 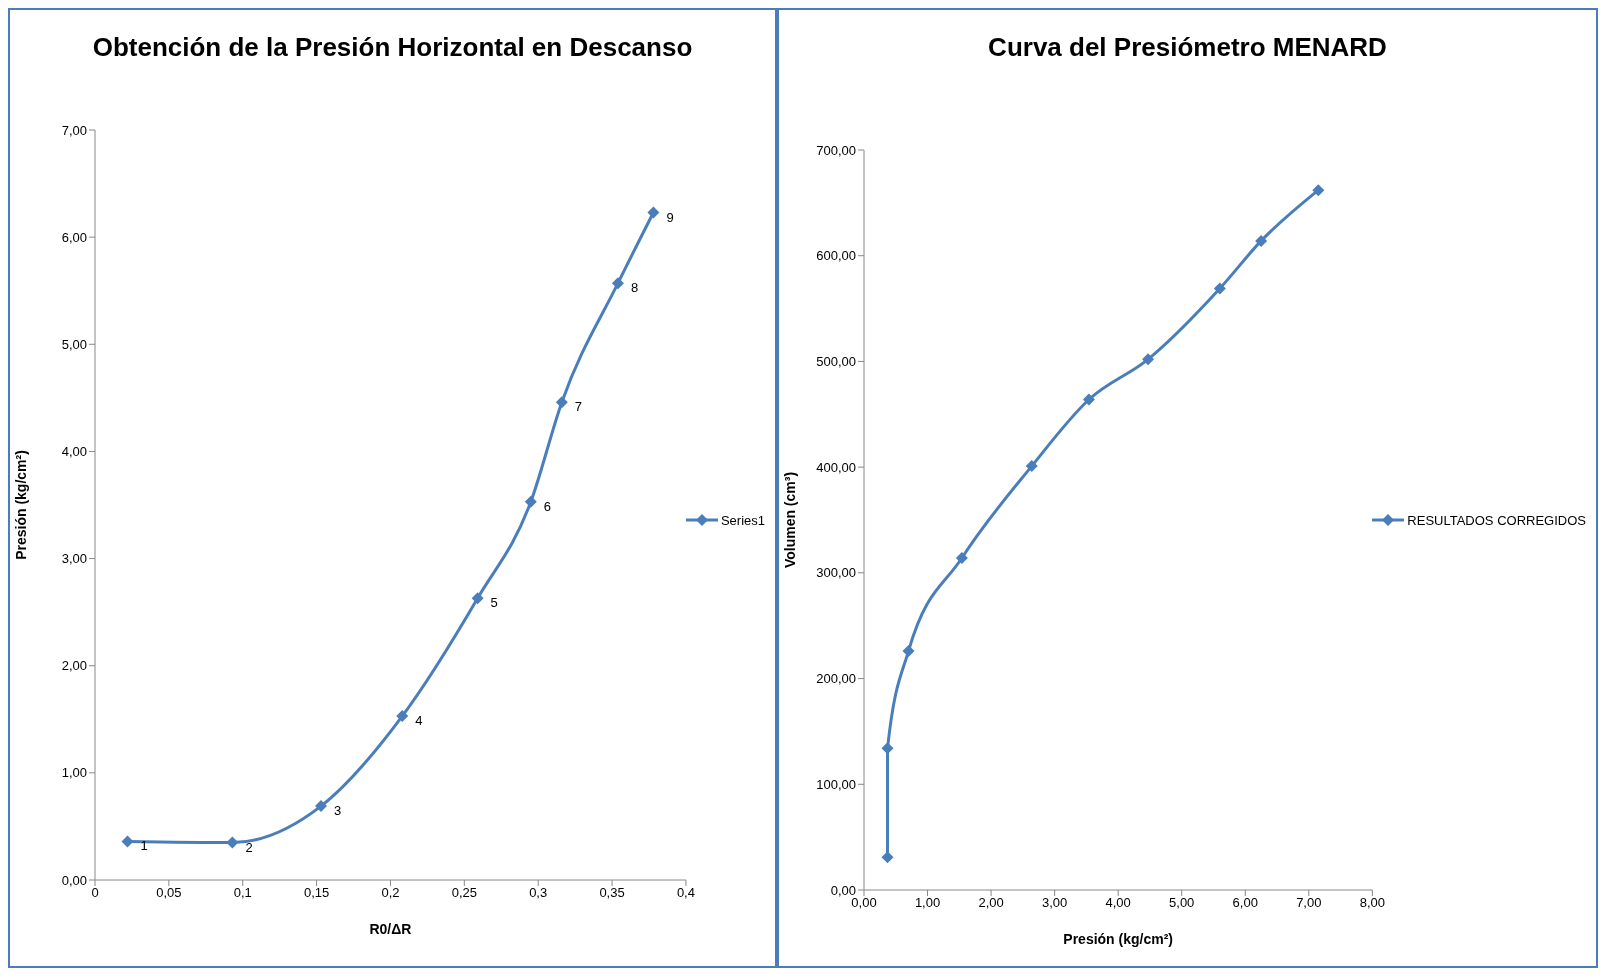 I want to click on y-tick-label: 100,00, so click(x=836, y=784).